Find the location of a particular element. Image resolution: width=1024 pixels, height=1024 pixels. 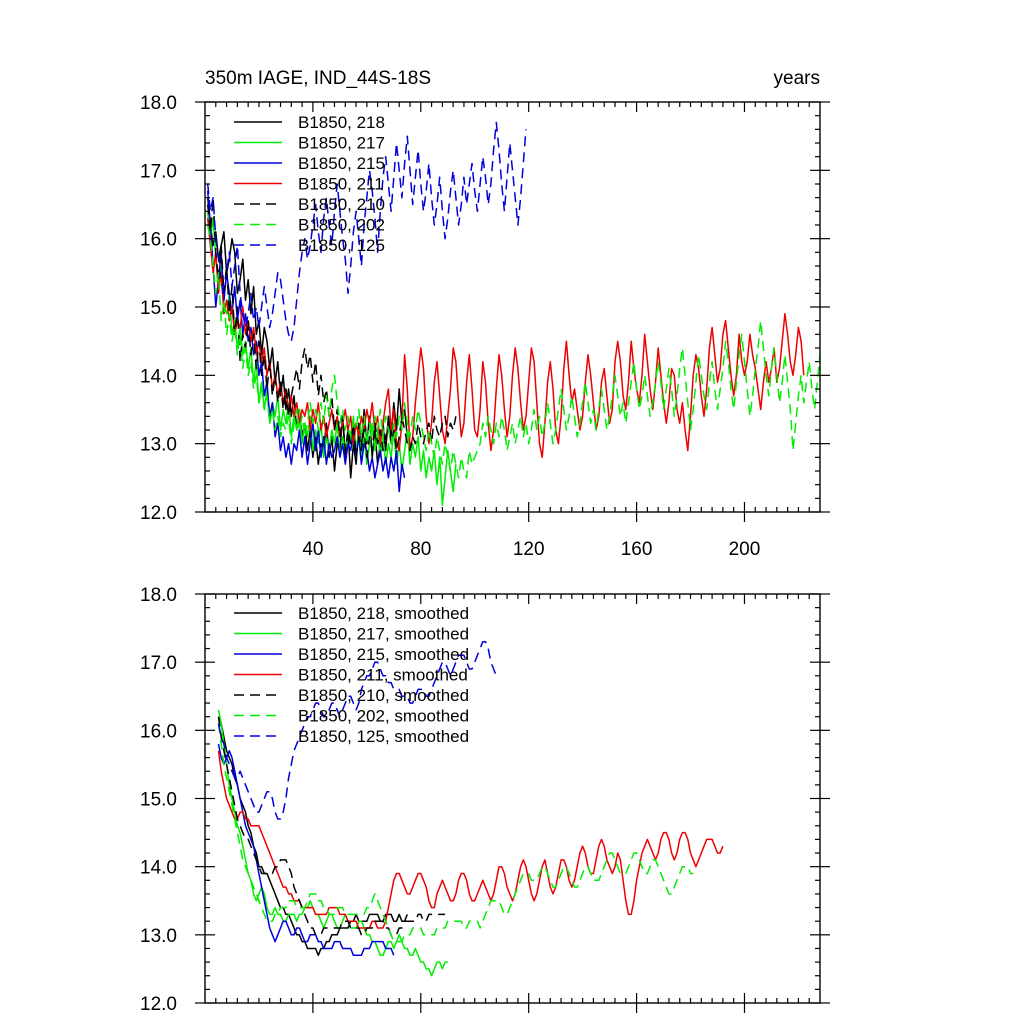

top-y-tick-label: 15.0 is located at coordinates (158, 308).